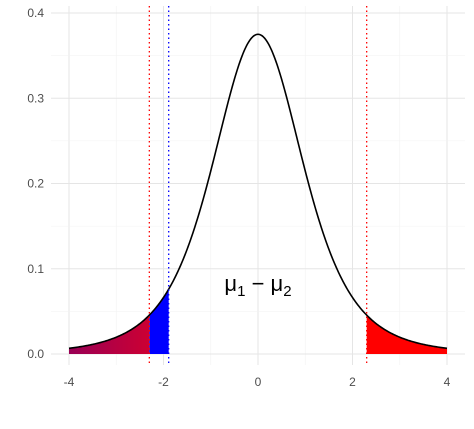 The image size is (474, 429). I want to click on subscript-2: 2, so click(287, 291).